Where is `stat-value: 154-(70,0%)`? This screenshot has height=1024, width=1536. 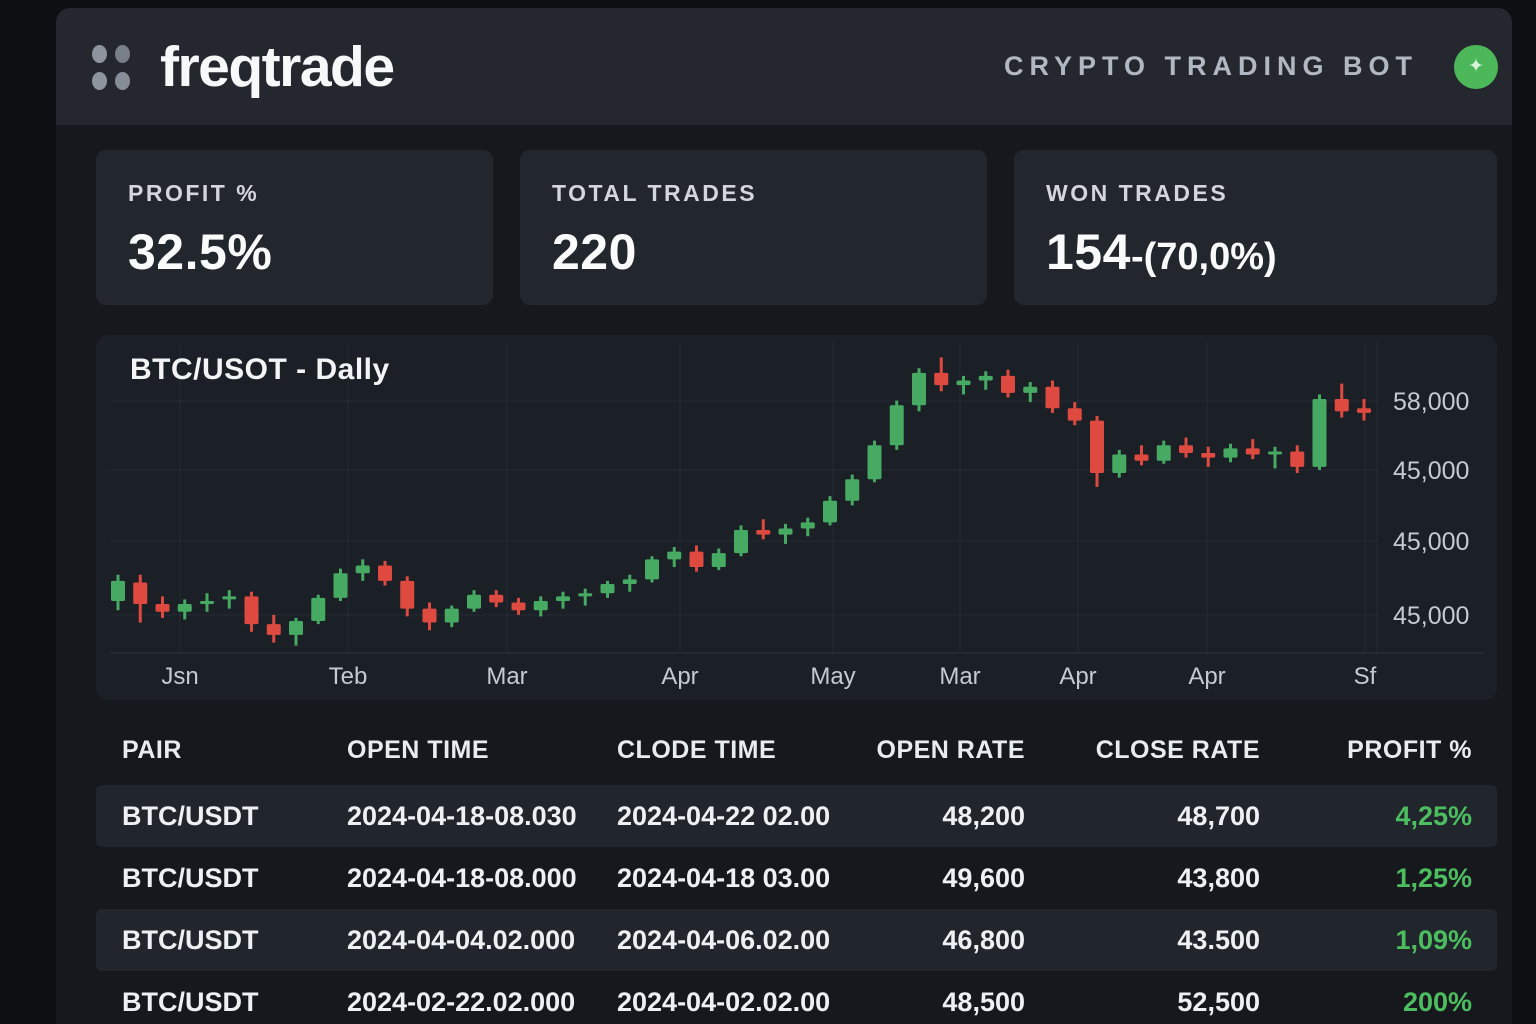
stat-value: 154-(70,0%) is located at coordinates (1161, 252).